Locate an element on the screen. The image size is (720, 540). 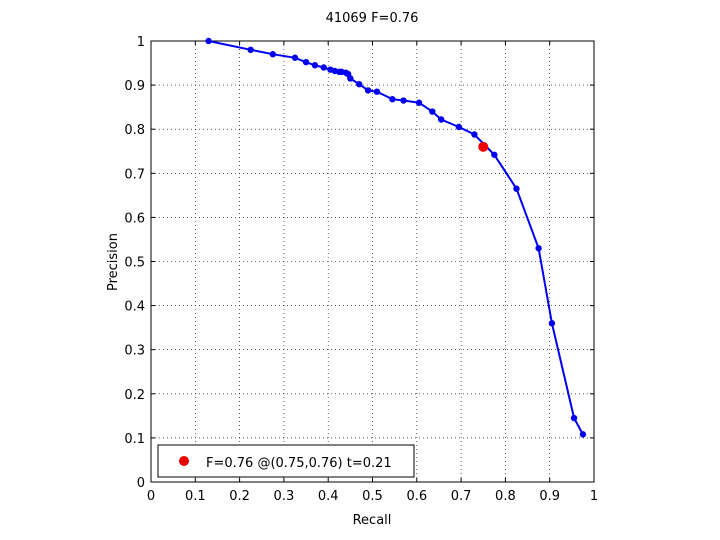
x-tick-label: 0.2 is located at coordinates (239, 496).